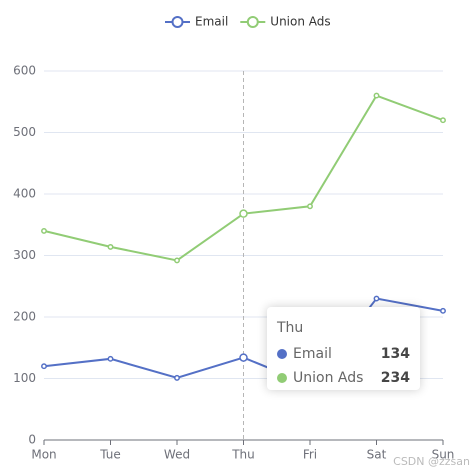 This screenshot has height=476, width=474. What do you see at coordinates (32, 440) in the screenshot?
I see `y-tick-label: 0` at bounding box center [32, 440].